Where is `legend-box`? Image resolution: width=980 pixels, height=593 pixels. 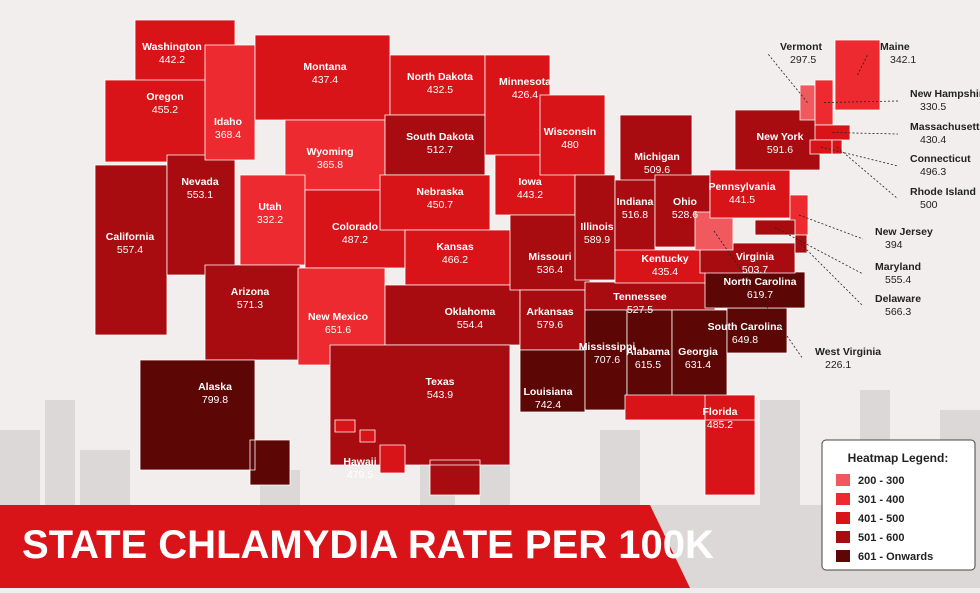
legend-box is located at coordinates (898, 505).